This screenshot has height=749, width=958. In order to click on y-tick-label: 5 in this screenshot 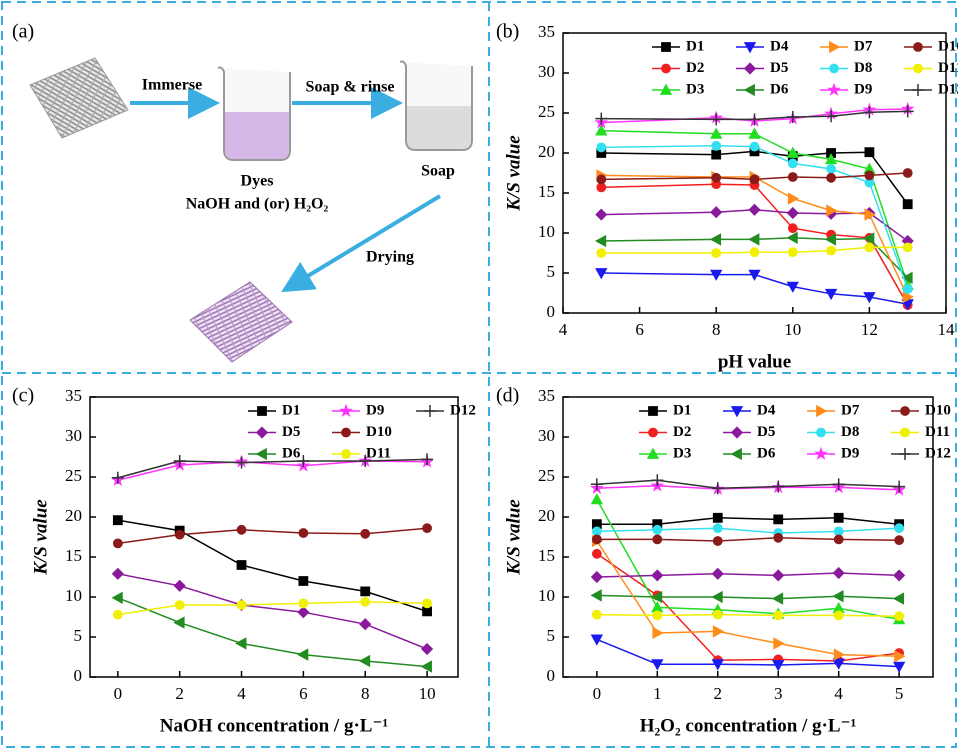, I will do `click(78, 635)`.